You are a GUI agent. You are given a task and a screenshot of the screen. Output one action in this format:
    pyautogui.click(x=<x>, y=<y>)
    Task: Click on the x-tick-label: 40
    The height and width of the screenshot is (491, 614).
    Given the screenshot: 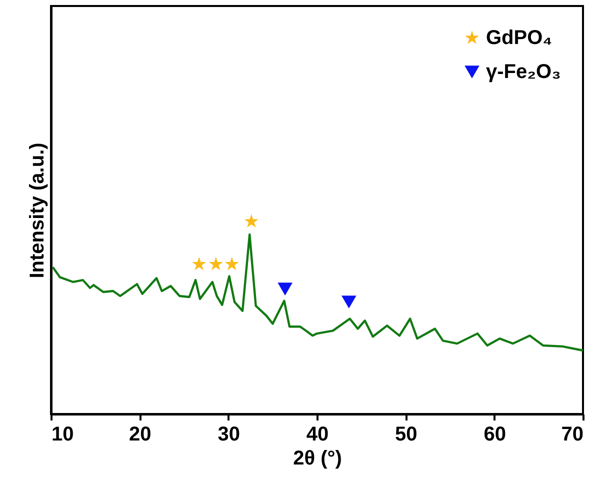 What is the action you would take?
    pyautogui.click(x=317, y=435)
    